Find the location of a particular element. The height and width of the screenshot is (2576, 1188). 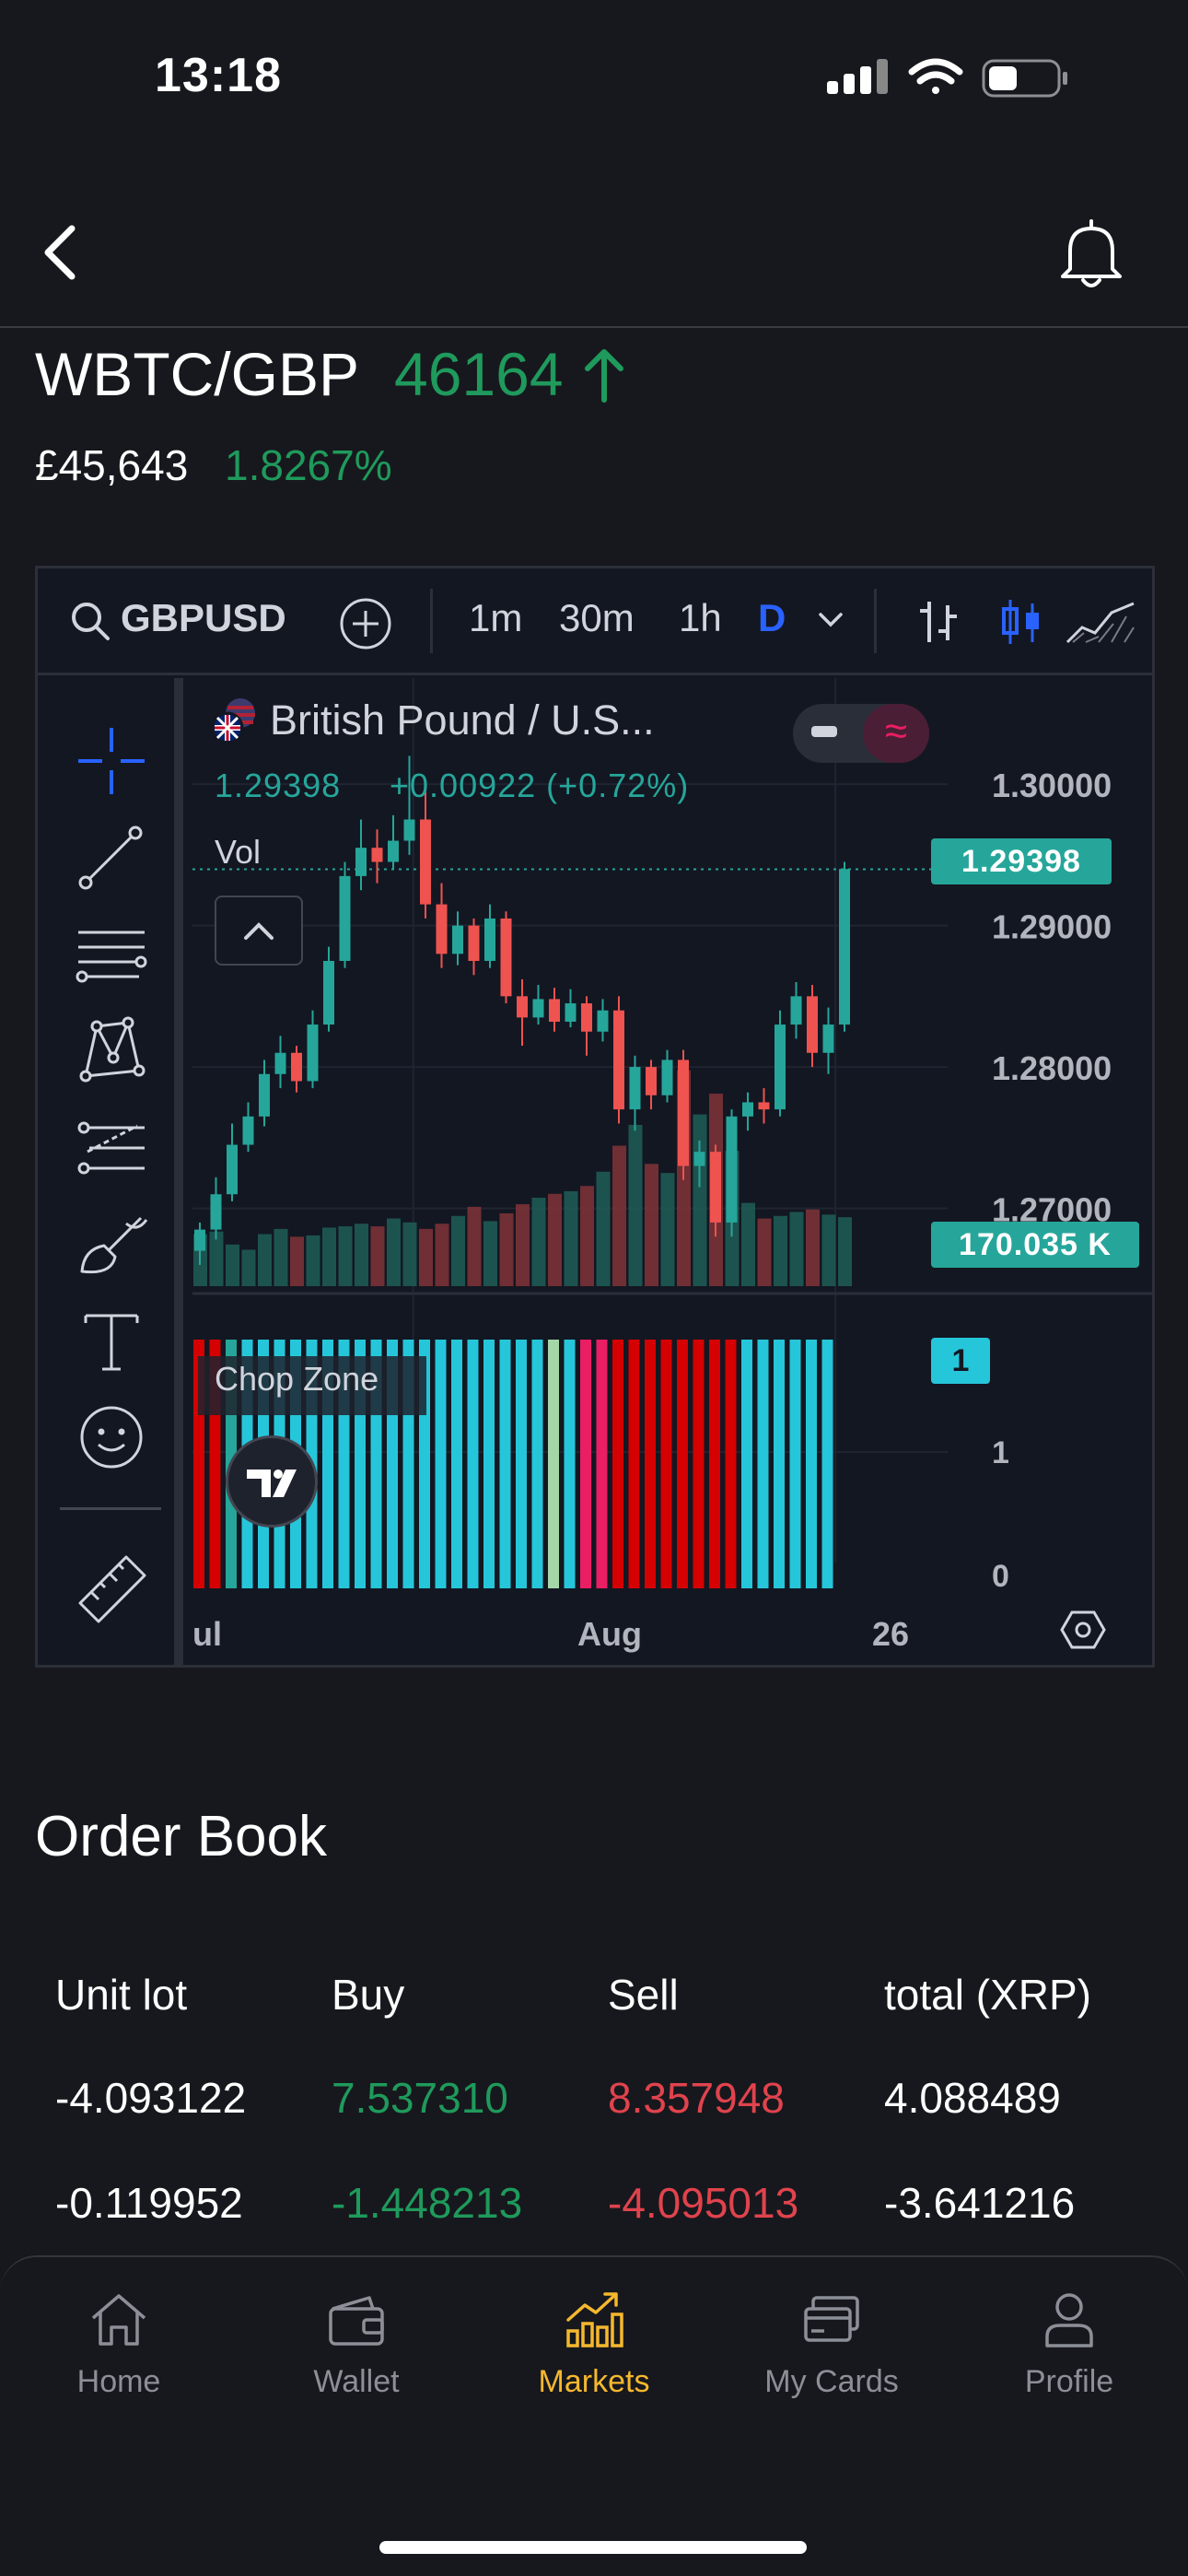

unit-lot-cell: -0.119952 is located at coordinates (149, 2203).